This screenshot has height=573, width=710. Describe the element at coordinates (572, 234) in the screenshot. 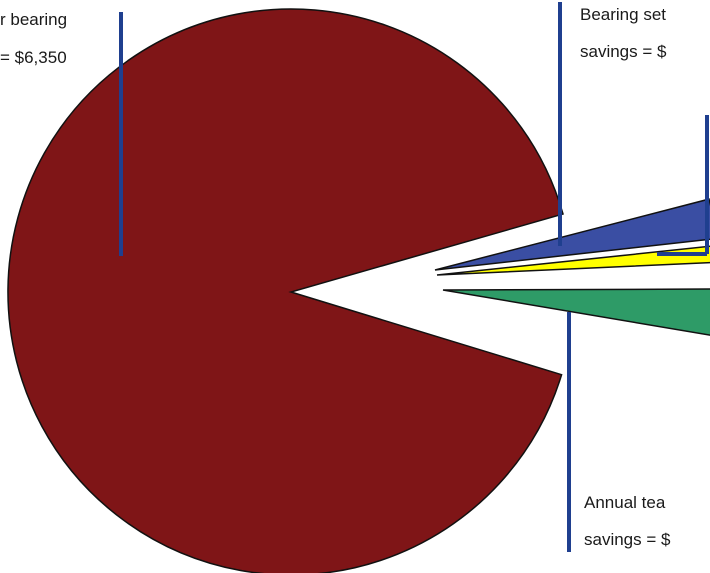

I see `pie-slice-bearing-set-savings` at that location.